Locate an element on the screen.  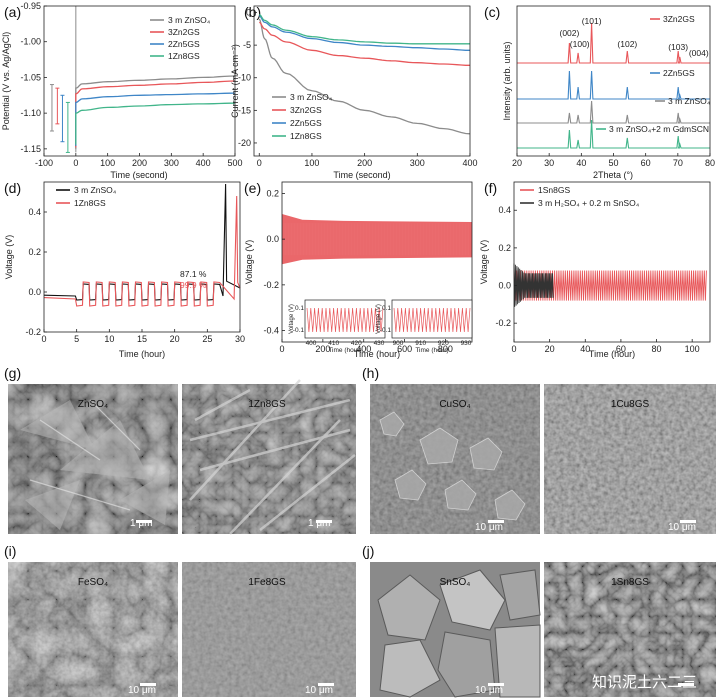
x-tick-label: -100 is located at coordinates (44, 163).